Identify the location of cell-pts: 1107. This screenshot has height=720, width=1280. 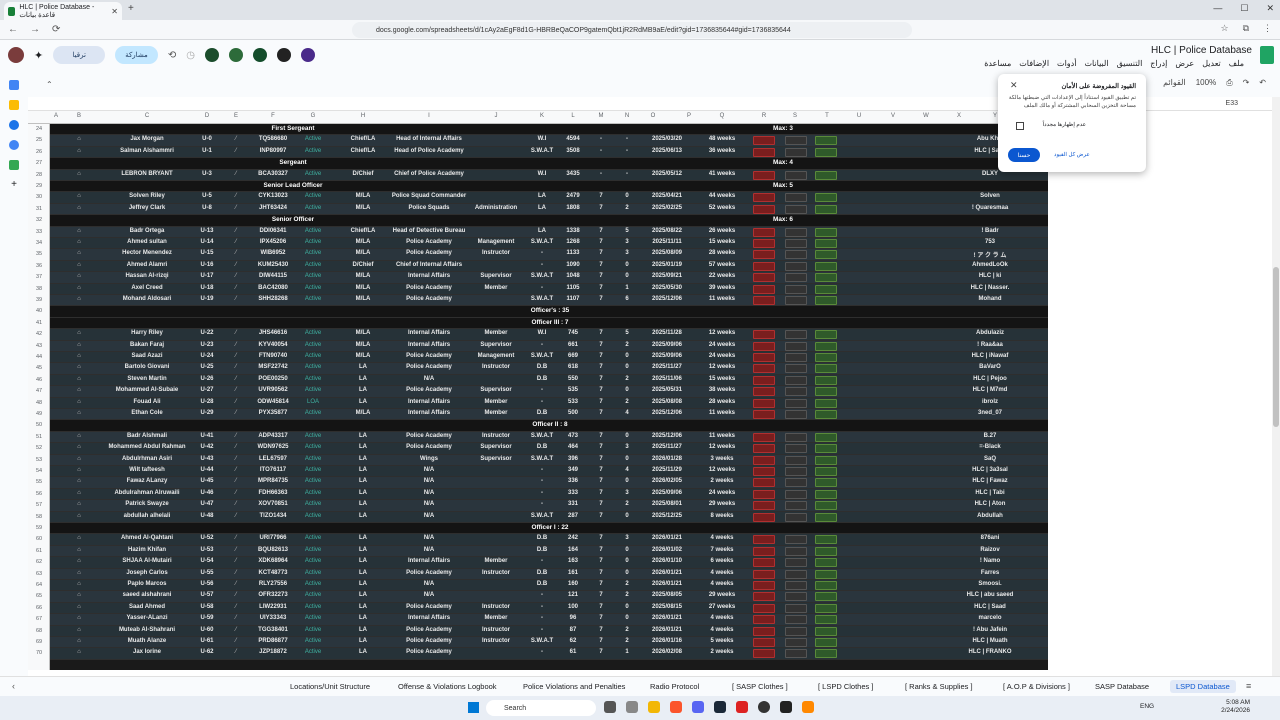
(573, 299).